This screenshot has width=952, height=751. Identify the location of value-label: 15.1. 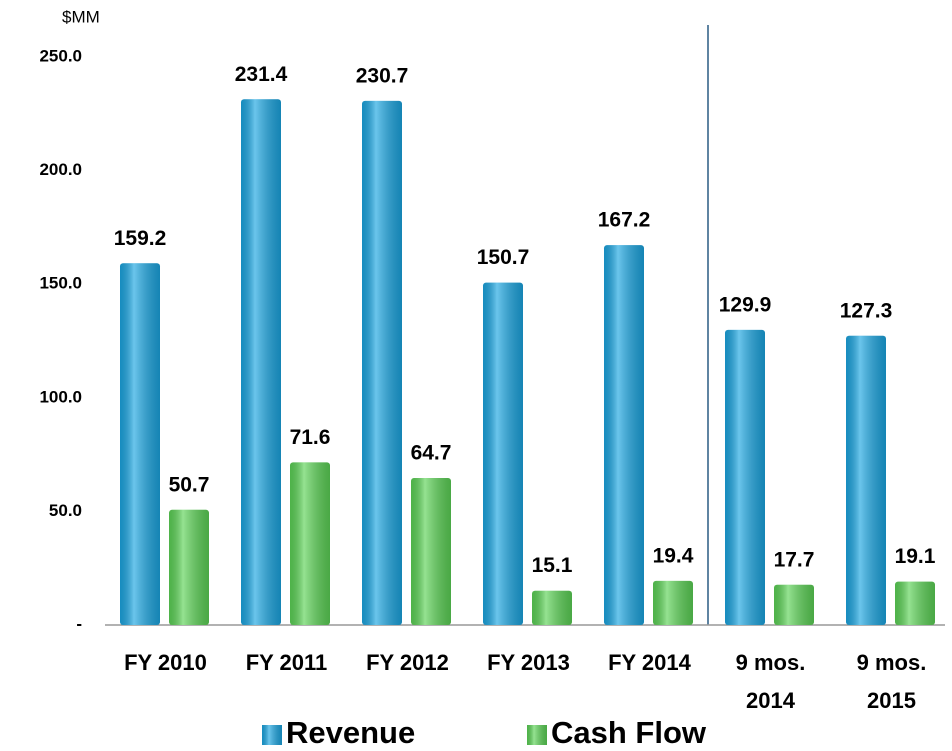
(552, 565).